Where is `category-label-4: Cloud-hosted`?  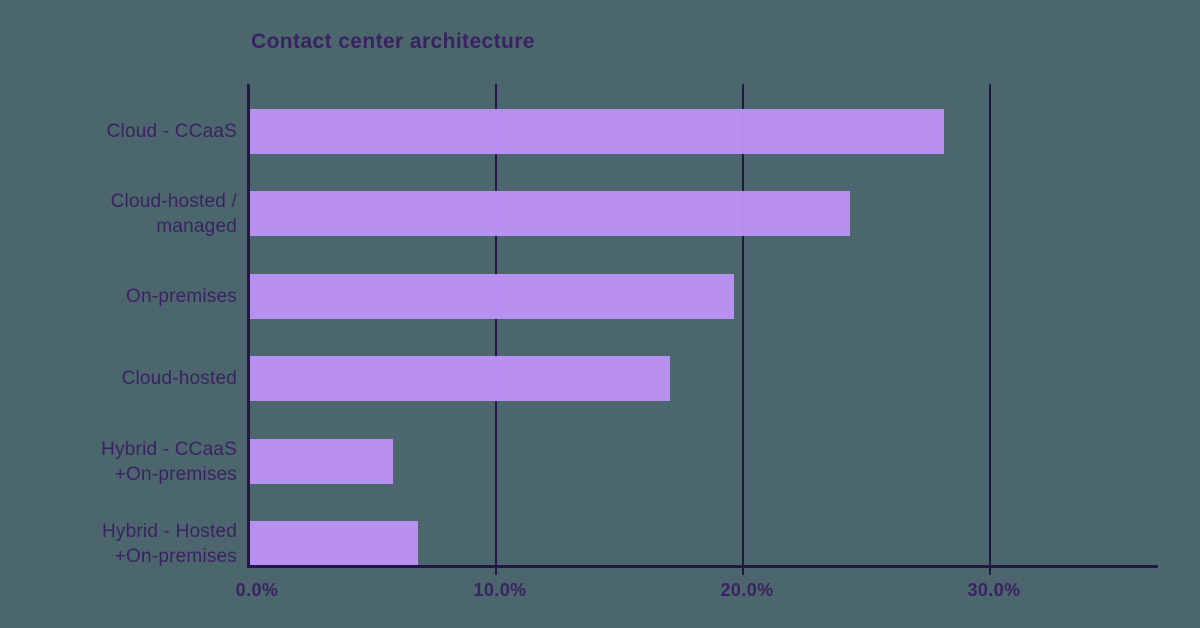 category-label-4: Cloud-hosted is located at coordinates (118, 379).